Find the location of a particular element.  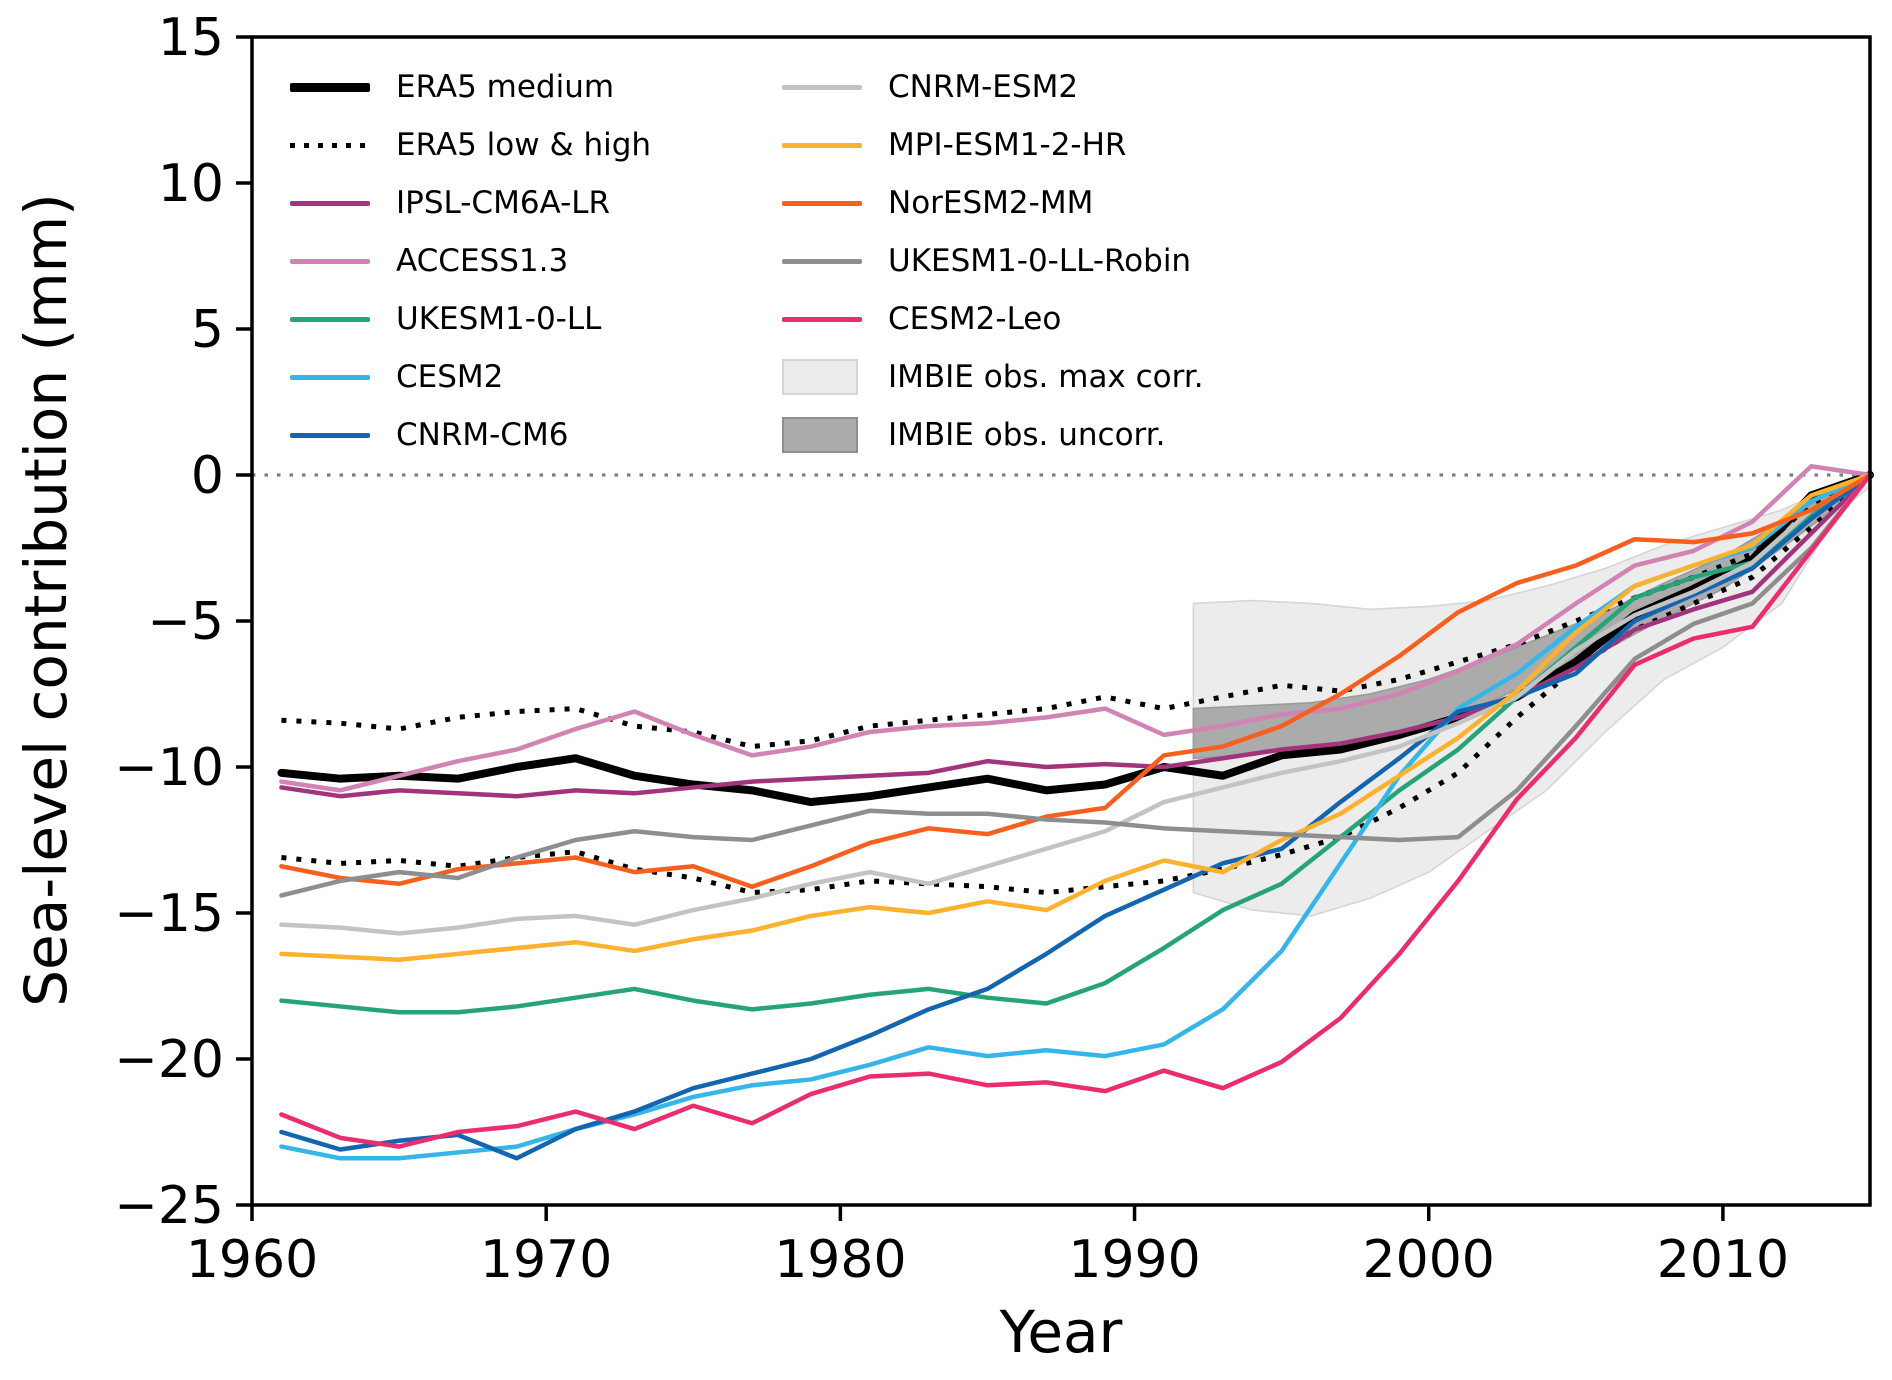

legend-item-ukesm1-0-ll: UKESM1-0-LL is located at coordinates (470, 319).